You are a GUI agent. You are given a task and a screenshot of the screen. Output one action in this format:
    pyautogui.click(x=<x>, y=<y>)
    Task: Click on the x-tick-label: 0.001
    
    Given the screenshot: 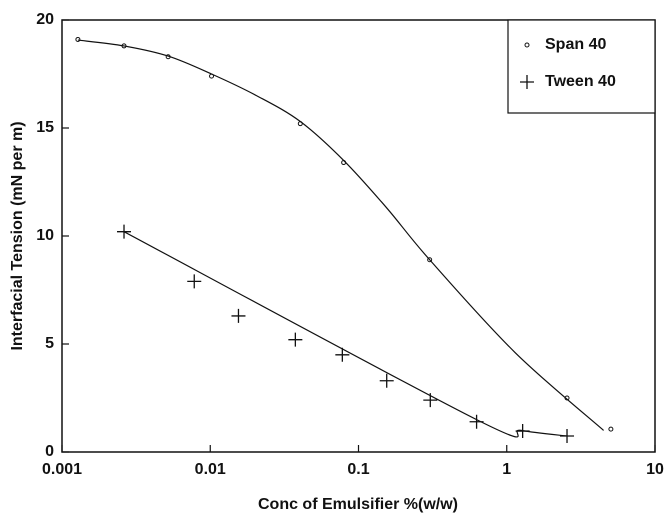 What is the action you would take?
    pyautogui.click(x=62, y=469)
    